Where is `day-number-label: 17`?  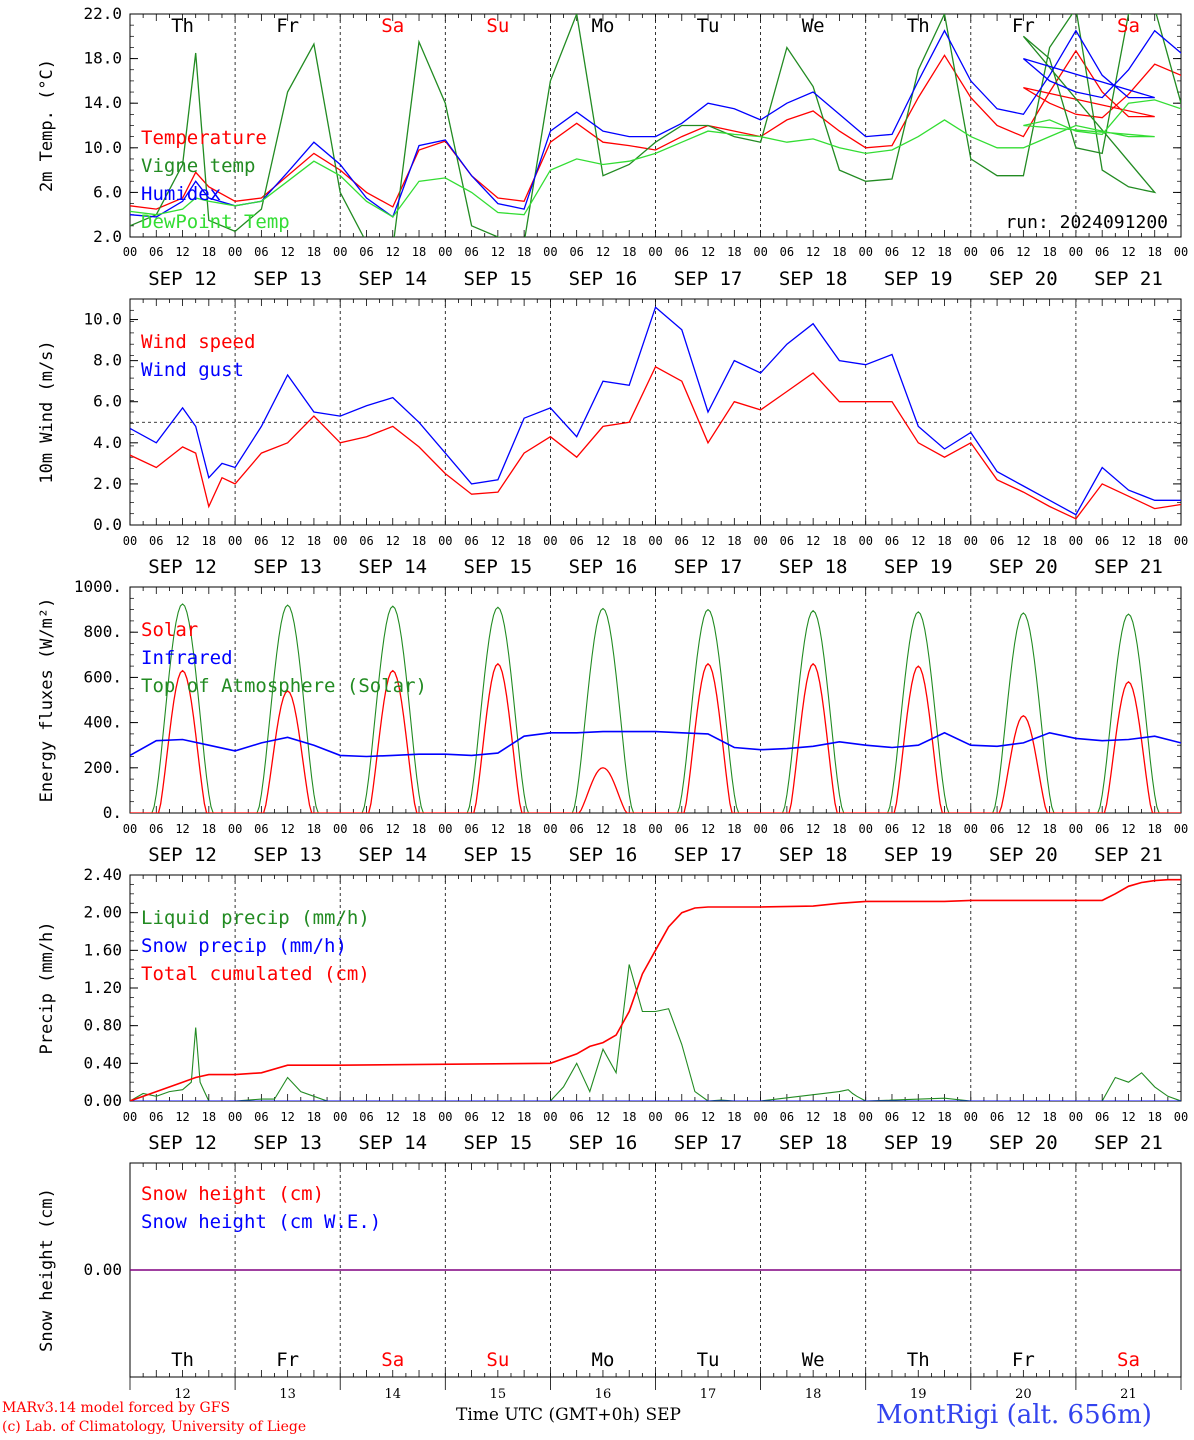
day-number-label: 17 is located at coordinates (708, 1394).